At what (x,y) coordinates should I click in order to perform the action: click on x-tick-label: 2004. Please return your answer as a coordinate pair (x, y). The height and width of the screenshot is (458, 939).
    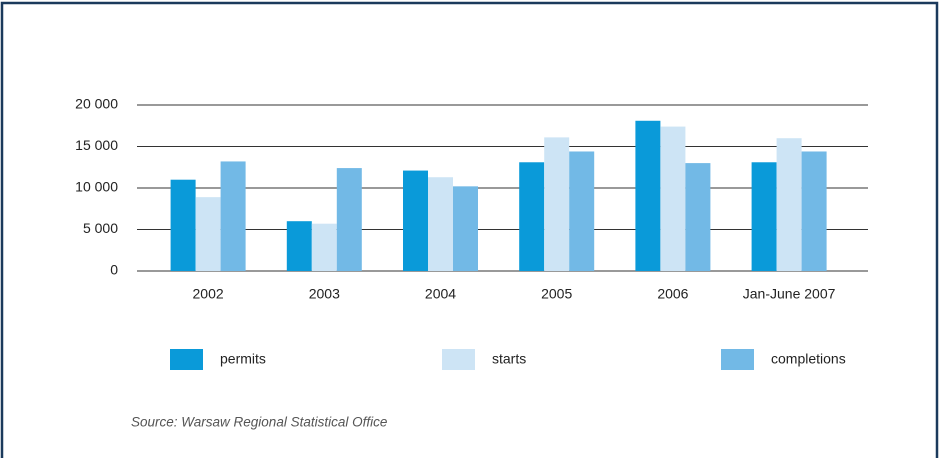
    Looking at the image, I should click on (440, 294).